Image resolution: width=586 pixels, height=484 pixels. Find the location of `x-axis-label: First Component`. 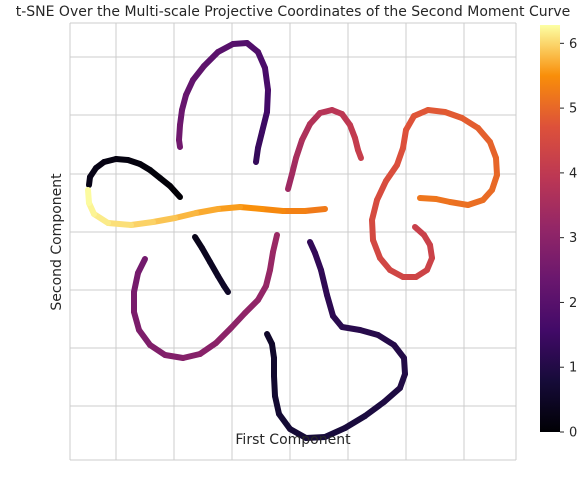

x-axis-label: First Component is located at coordinates (293, 440).